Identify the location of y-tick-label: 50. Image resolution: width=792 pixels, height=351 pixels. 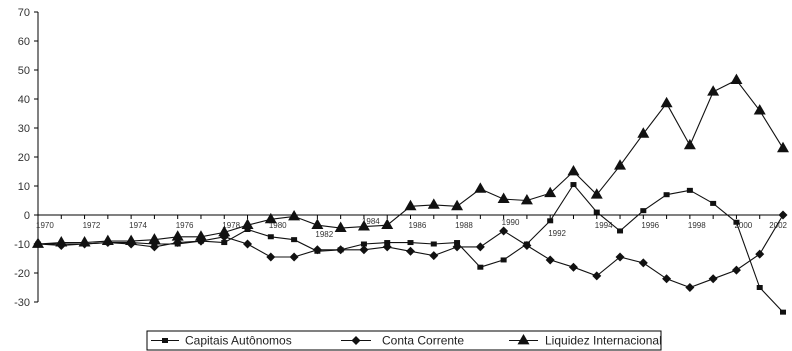
(24, 71).